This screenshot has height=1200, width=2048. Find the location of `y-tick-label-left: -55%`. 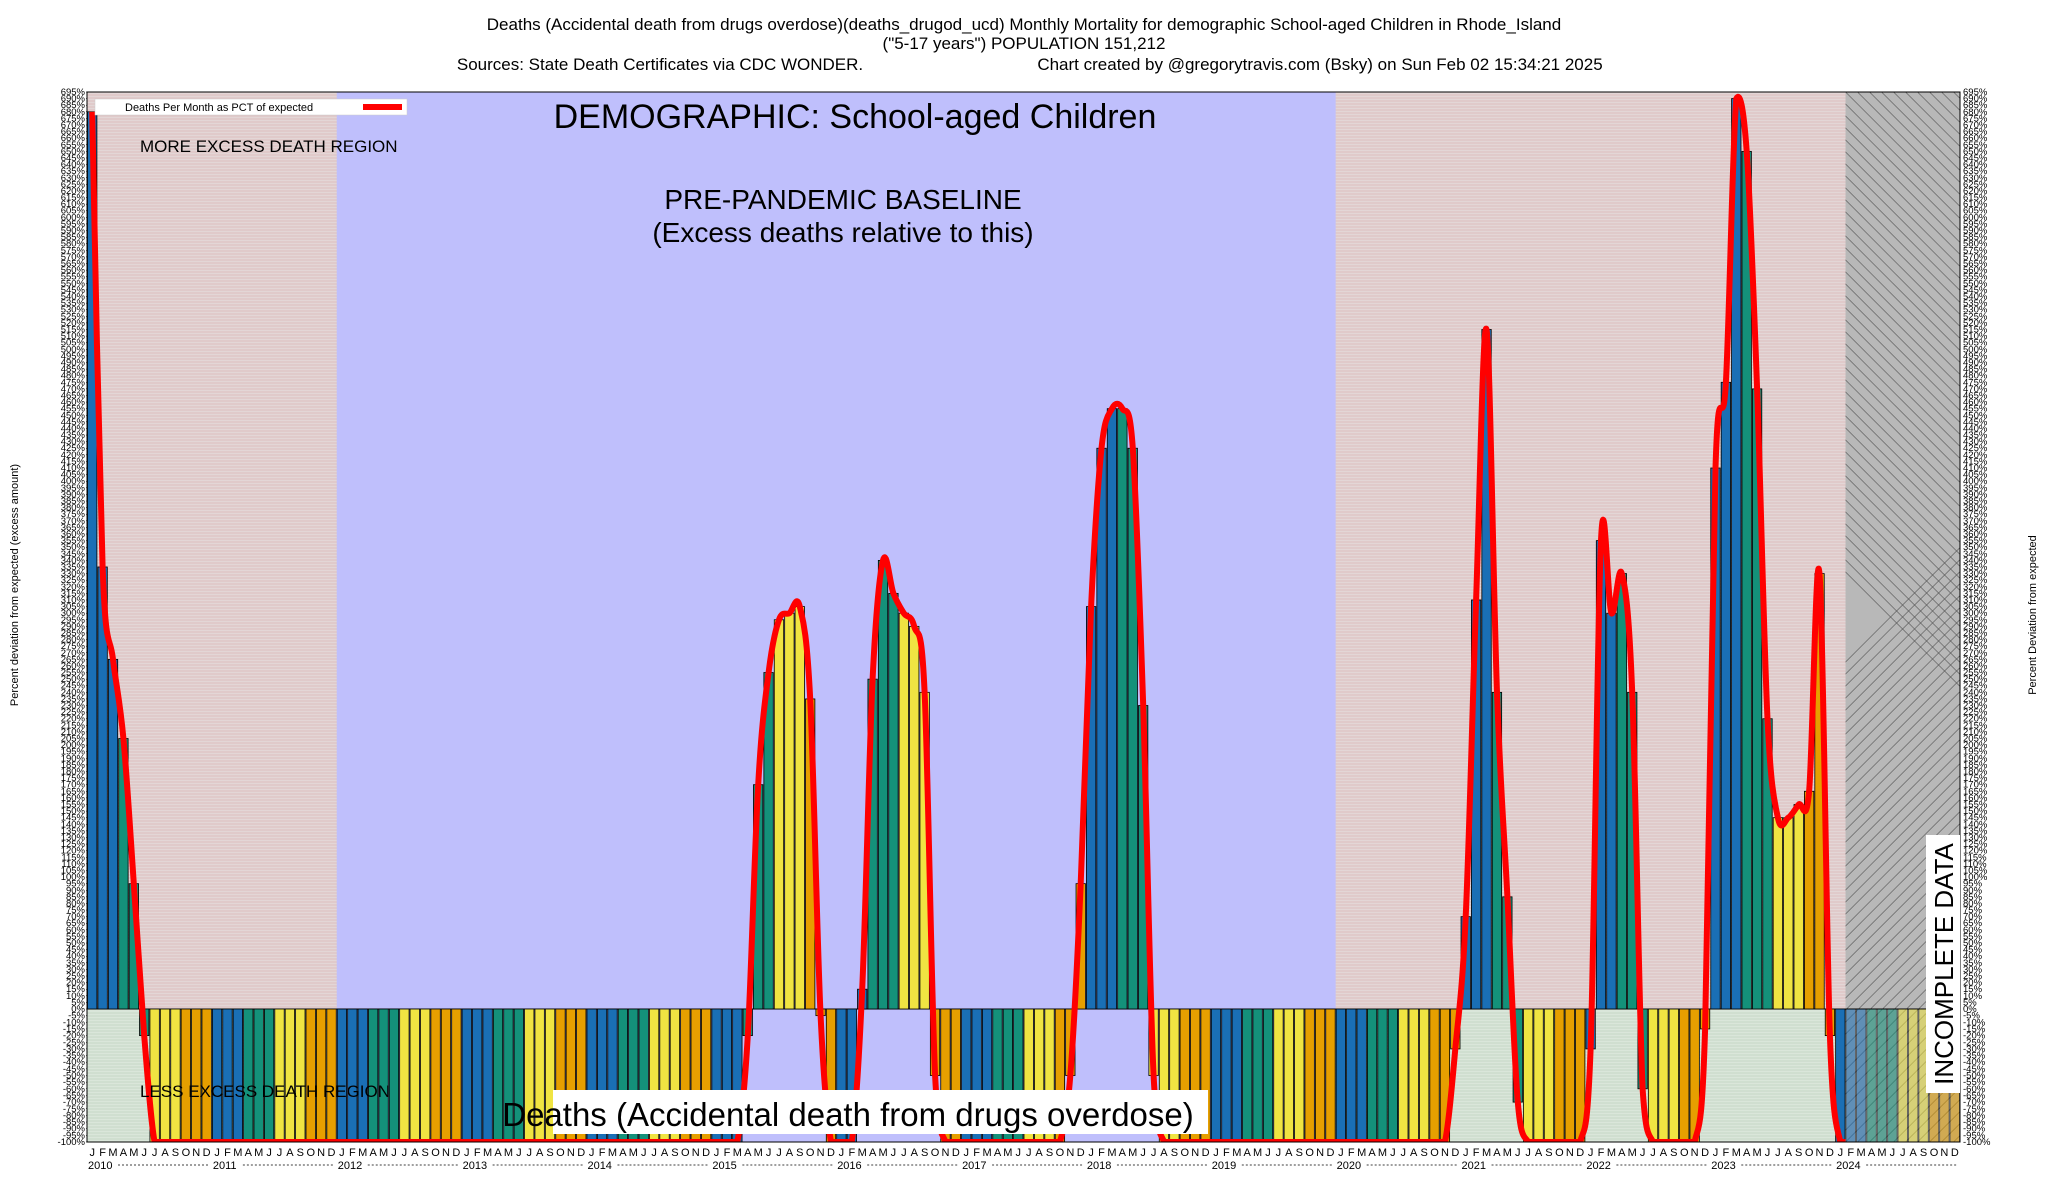

y-tick-label-left: -55% is located at coordinates (74, 1082).